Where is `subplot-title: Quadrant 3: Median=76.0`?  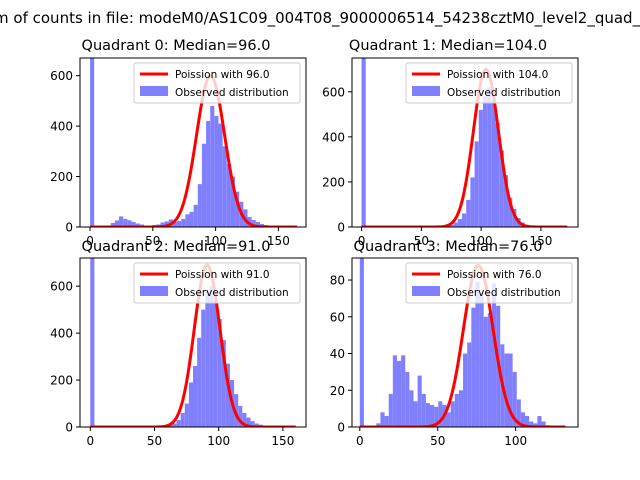
subplot-title: Quadrant 3: Median=76.0 is located at coordinates (448, 247).